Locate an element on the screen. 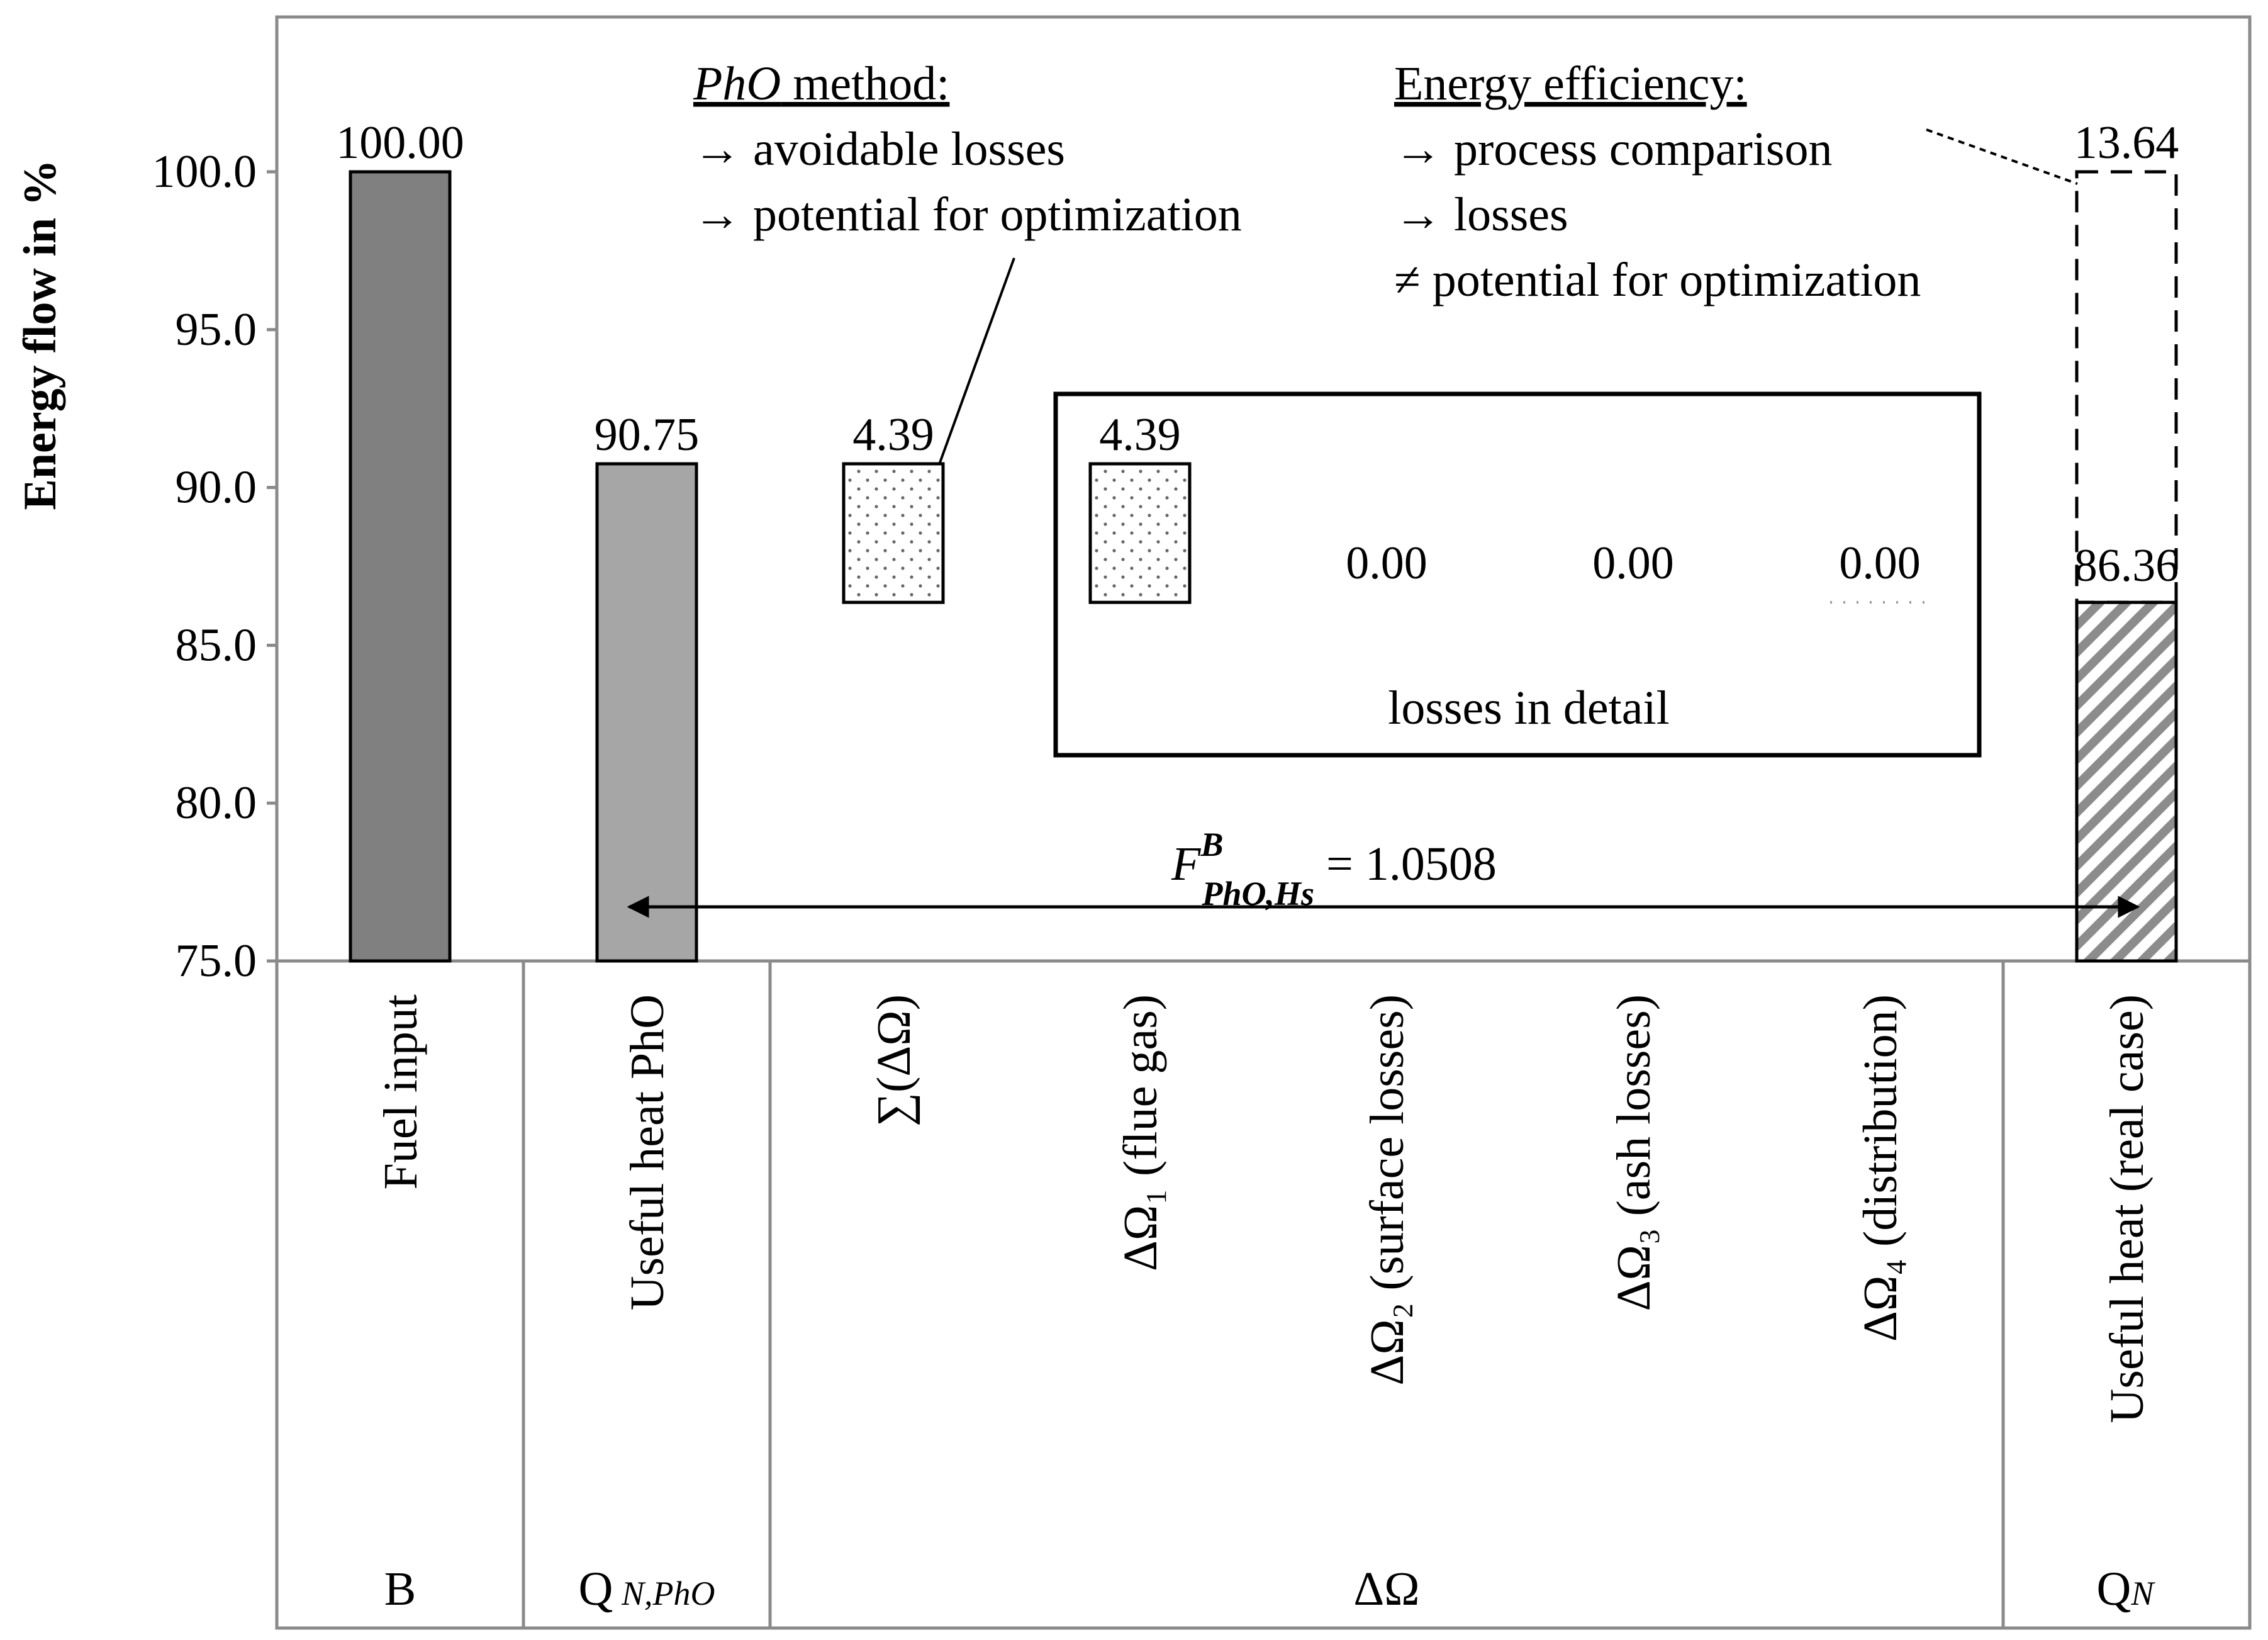 This screenshot has height=1640, width=2268. group-label-main: B is located at coordinates (400, 1589).